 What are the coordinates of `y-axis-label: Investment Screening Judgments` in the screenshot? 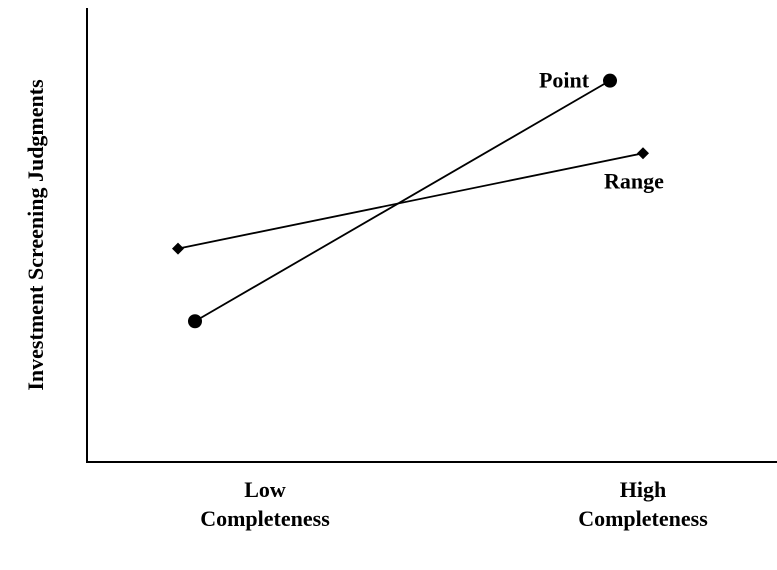 It's located at (35, 235).